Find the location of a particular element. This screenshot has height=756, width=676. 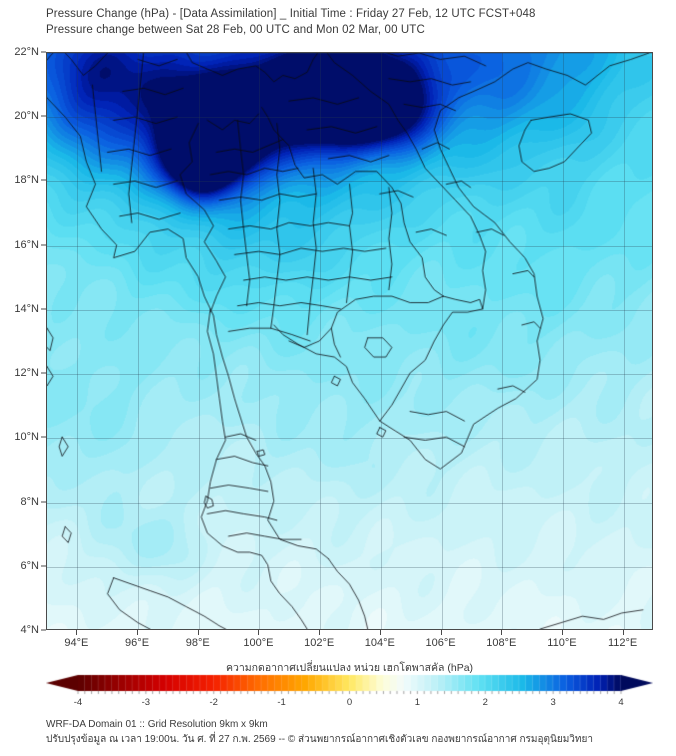

longitude-tick-label: 96°E is located at coordinates (137, 643).